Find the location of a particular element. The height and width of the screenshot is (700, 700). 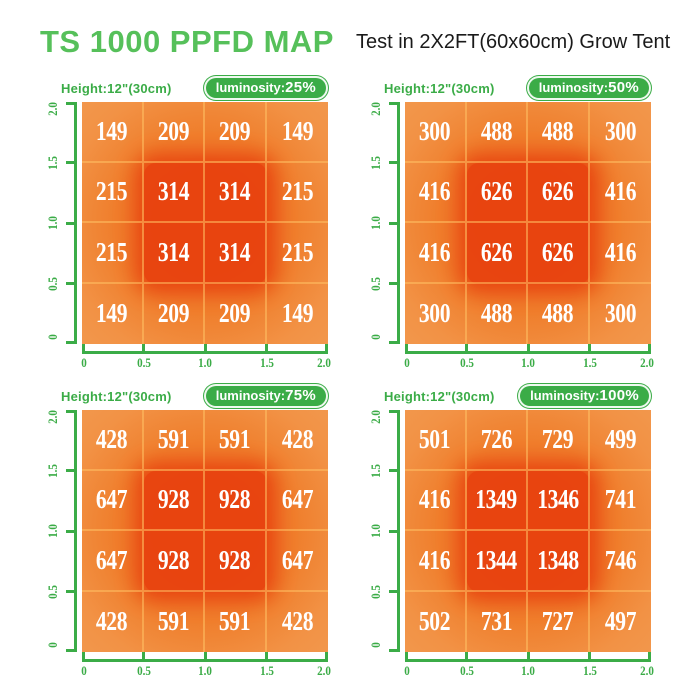

ppfd-value: 497 is located at coordinates (620, 621).